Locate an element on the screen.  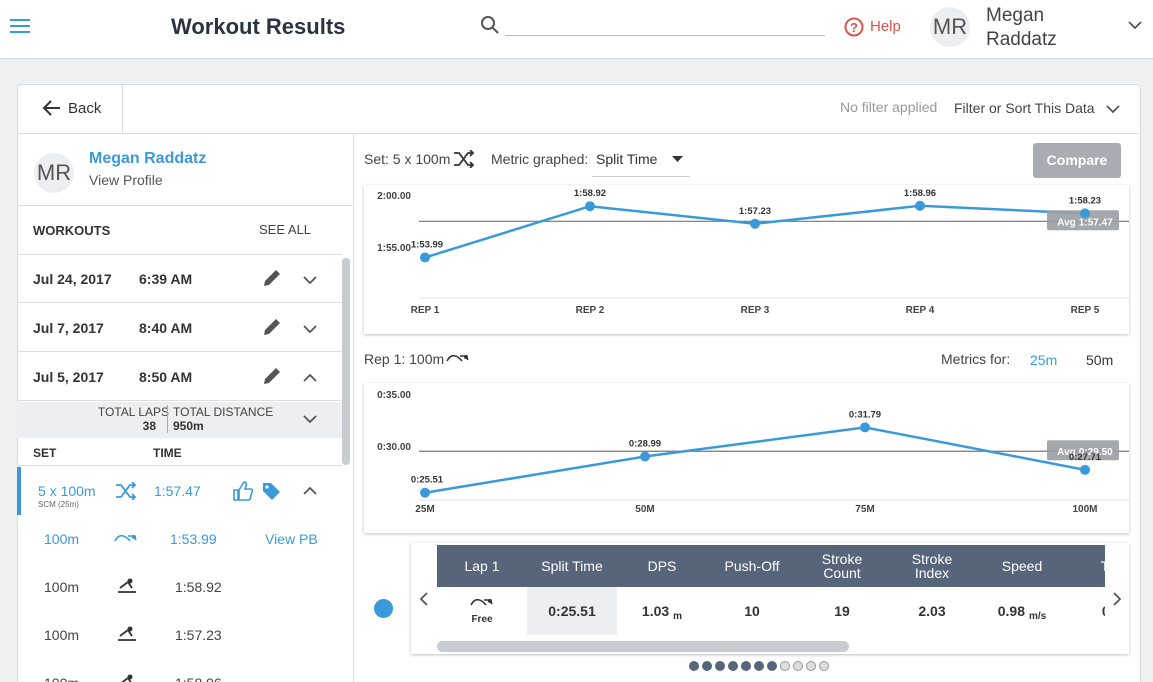
compare-button: Compare is located at coordinates (1077, 160).